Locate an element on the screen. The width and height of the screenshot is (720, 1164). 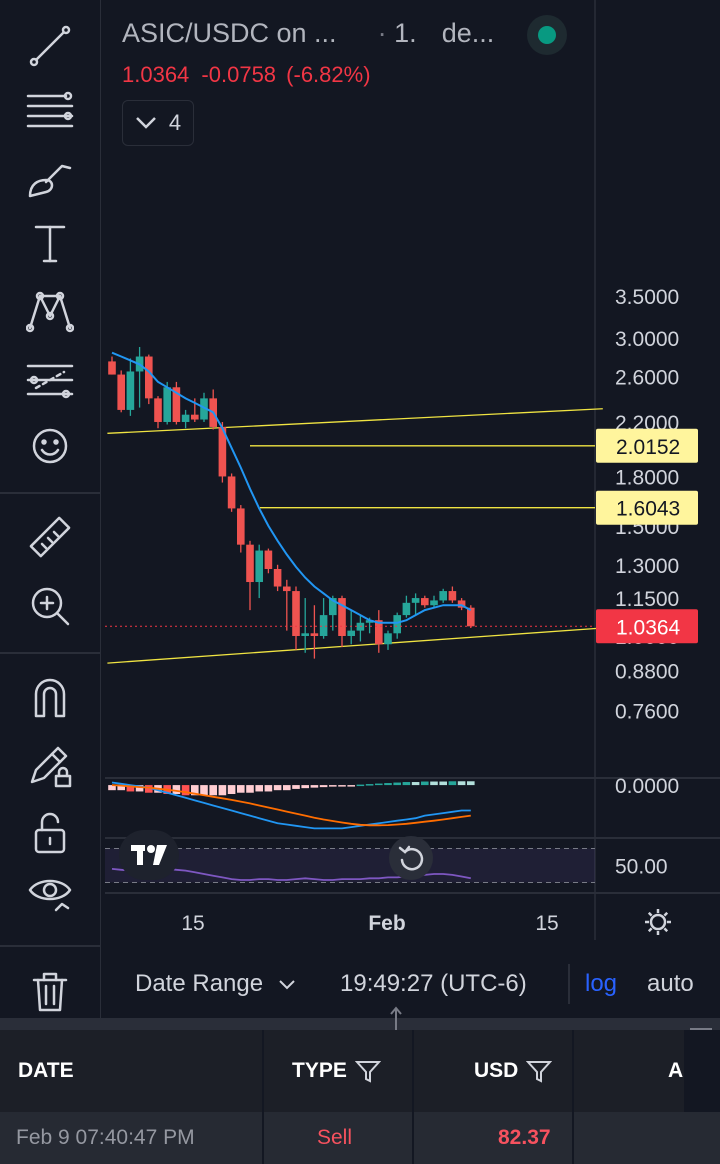
macd-axis-tick: 0.0000 is located at coordinates (647, 786).